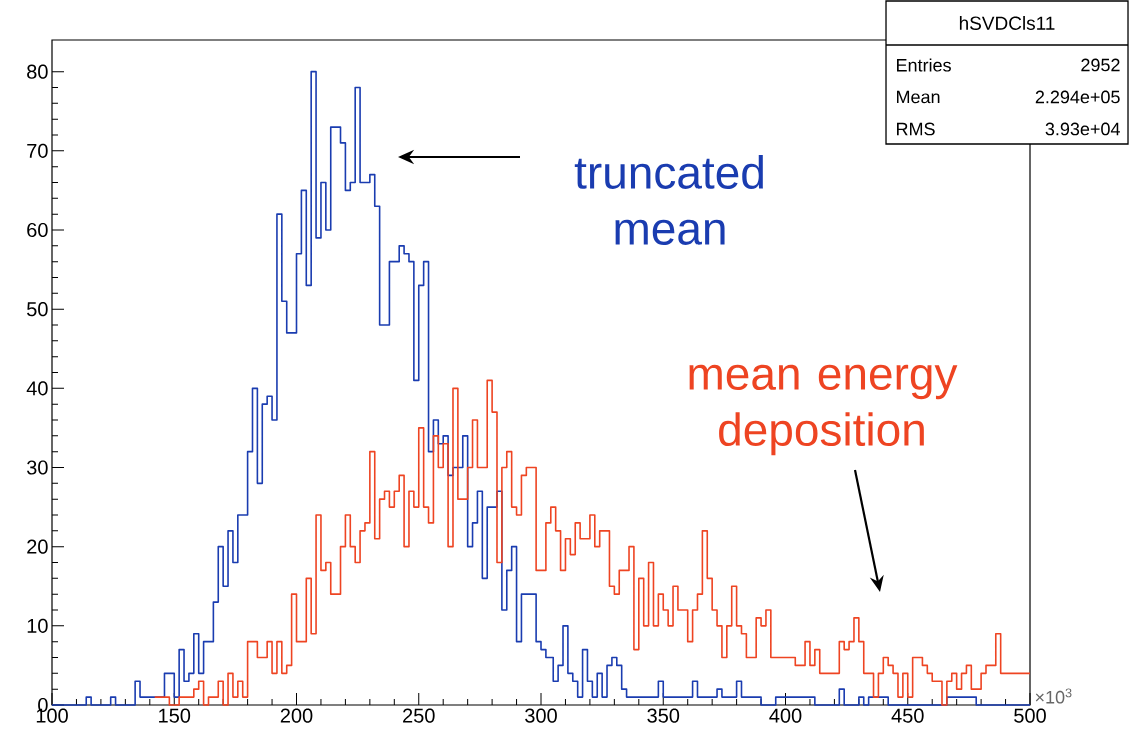 This screenshot has height=740, width=1130. What do you see at coordinates (175, 715) in the screenshot?
I see `x-tick-label: 150` at bounding box center [175, 715].